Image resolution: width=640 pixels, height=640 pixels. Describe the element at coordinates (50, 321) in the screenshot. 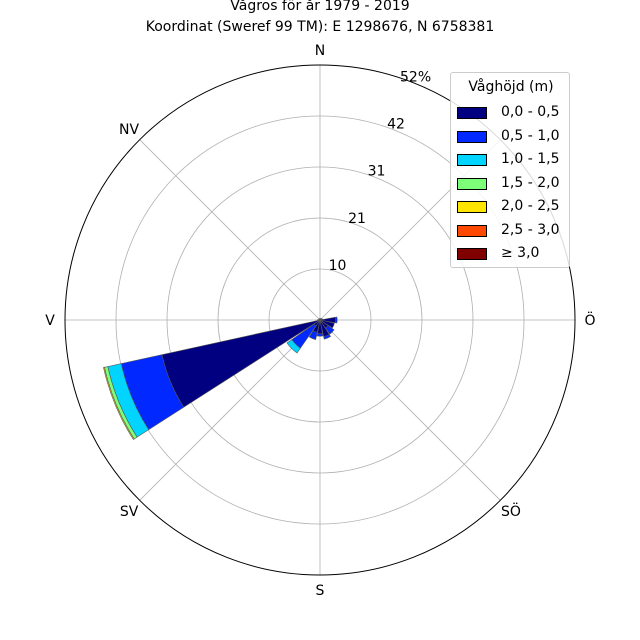

I see `direction-label-V: V` at that location.